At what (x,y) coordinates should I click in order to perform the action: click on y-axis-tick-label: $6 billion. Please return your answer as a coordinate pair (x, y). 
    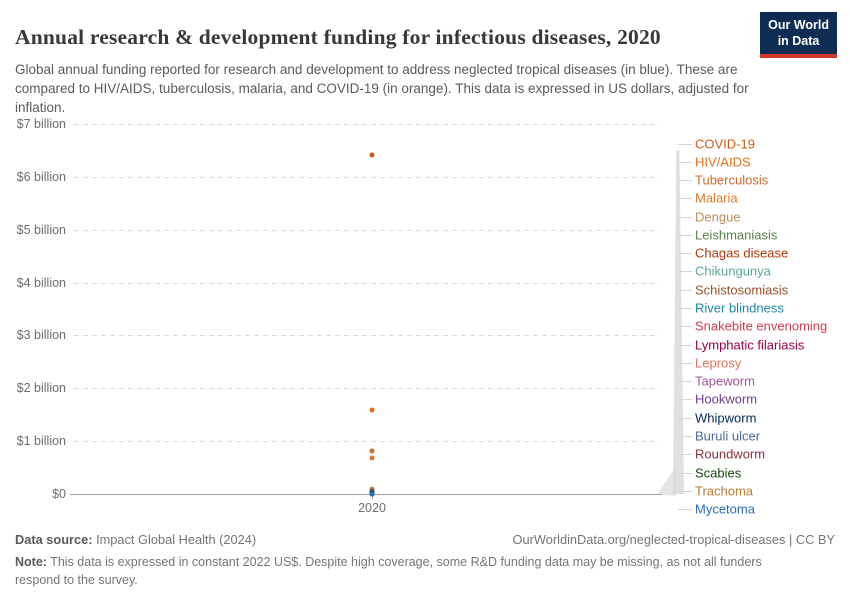
    Looking at the image, I should click on (41, 176).